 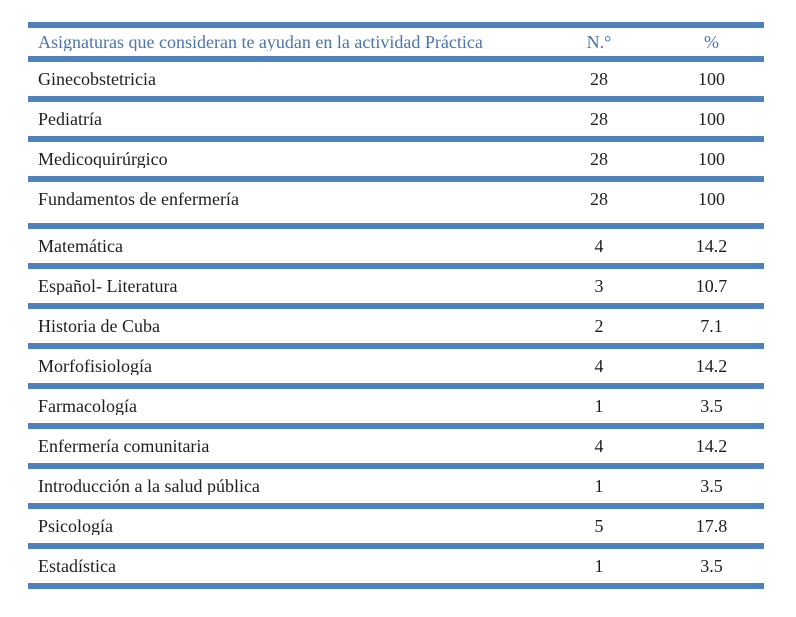 I want to click on subject-cell: Medicoquirúrgico, so click(x=103, y=159).